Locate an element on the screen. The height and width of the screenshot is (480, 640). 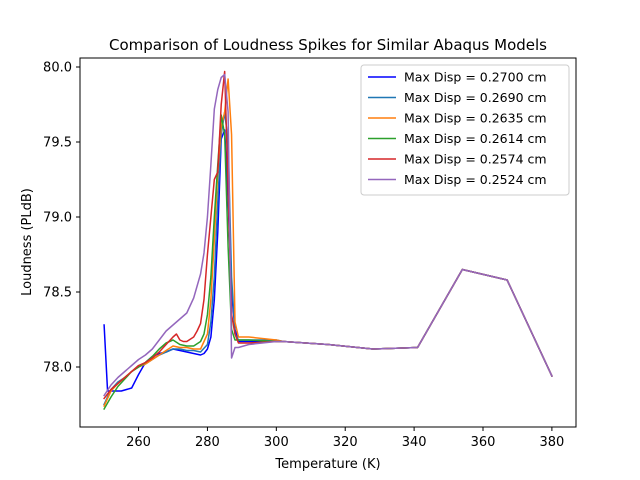
legend-box is located at coordinates (465, 130).